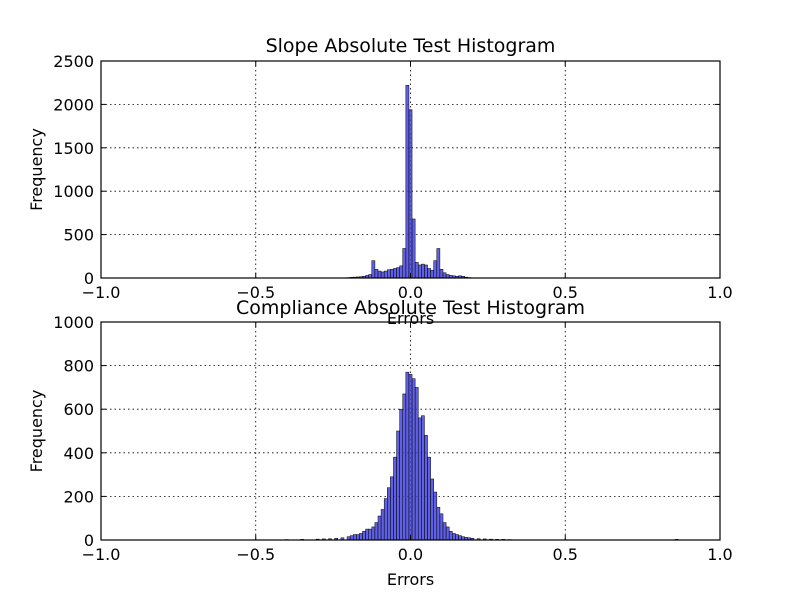 This screenshot has height=600, width=800. I want to click on compliance-x-axis-label: Errors, so click(410, 579).